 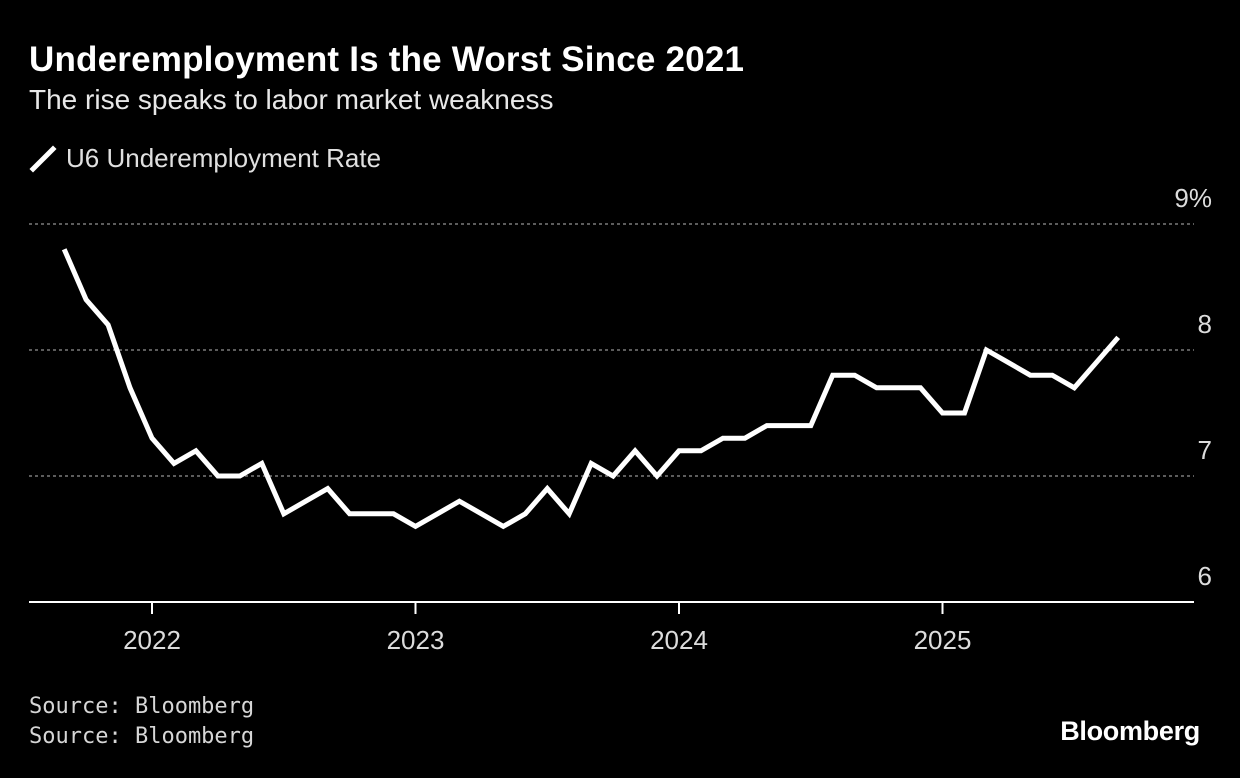 I want to click on chart-title: Underemployment Is the Worst Since 2021, so click(x=387, y=59).